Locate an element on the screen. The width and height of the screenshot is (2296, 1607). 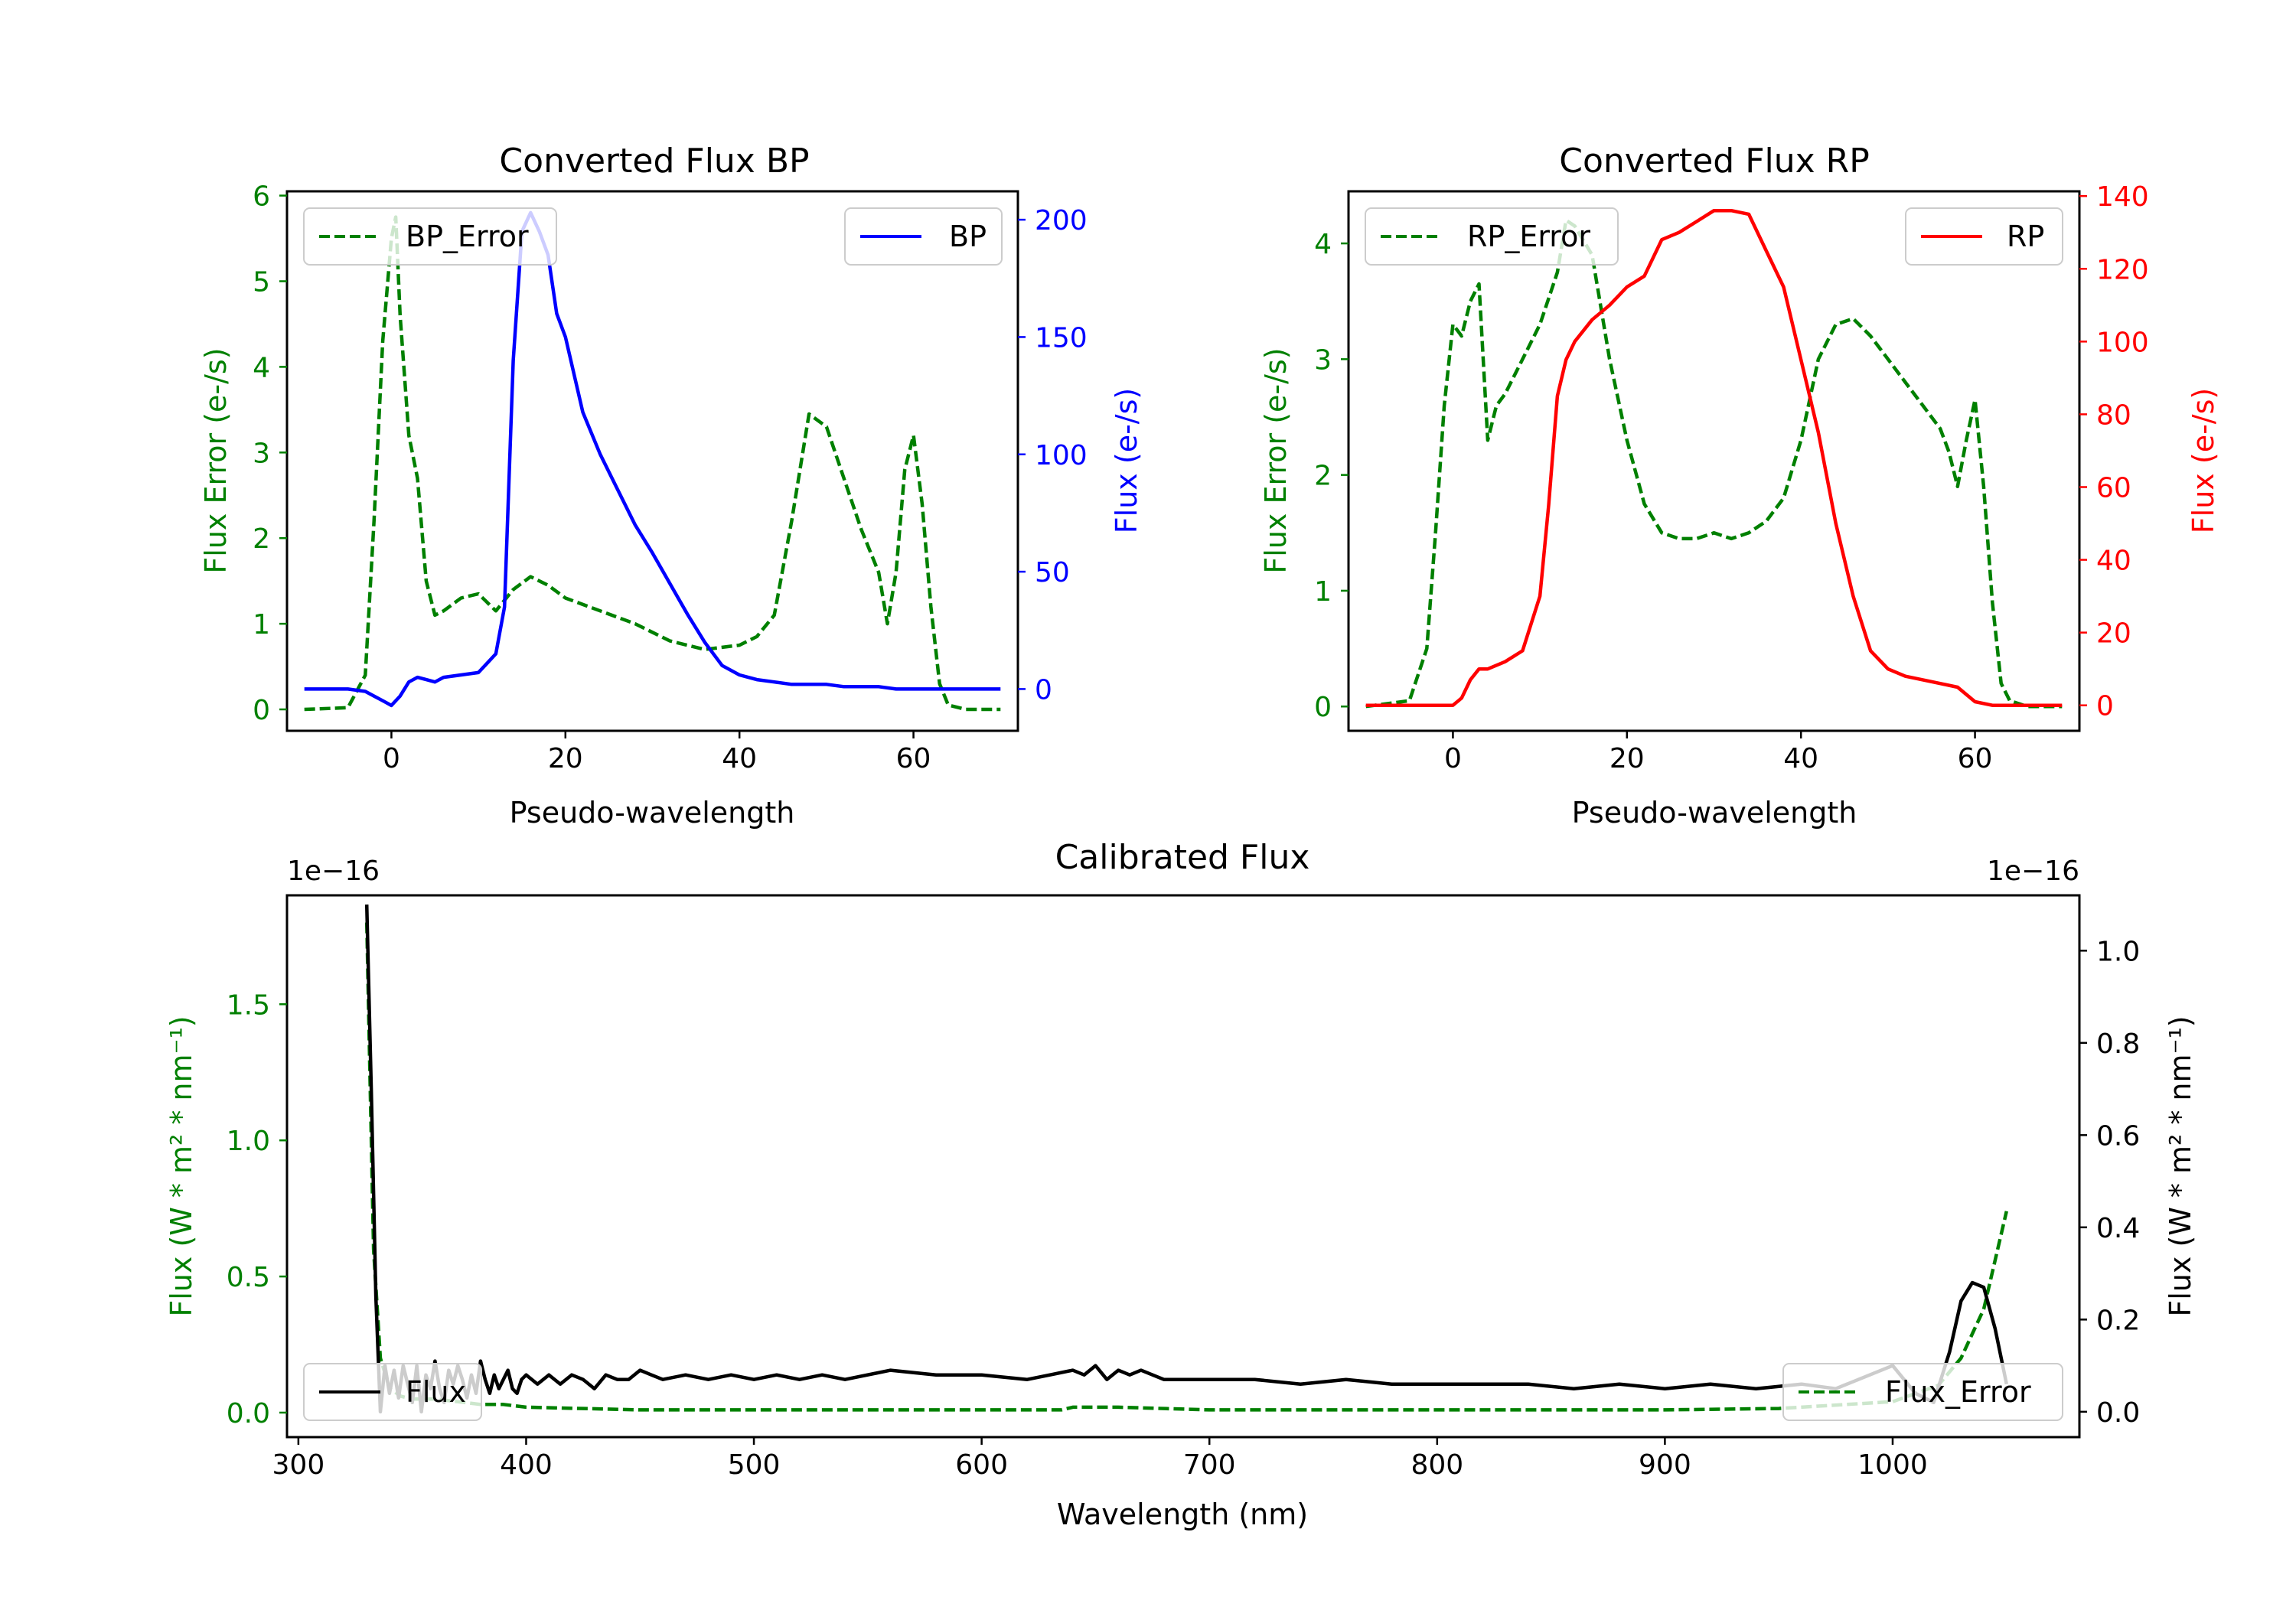
bp-right-y-tick-label: 0 is located at coordinates (1043, 690).